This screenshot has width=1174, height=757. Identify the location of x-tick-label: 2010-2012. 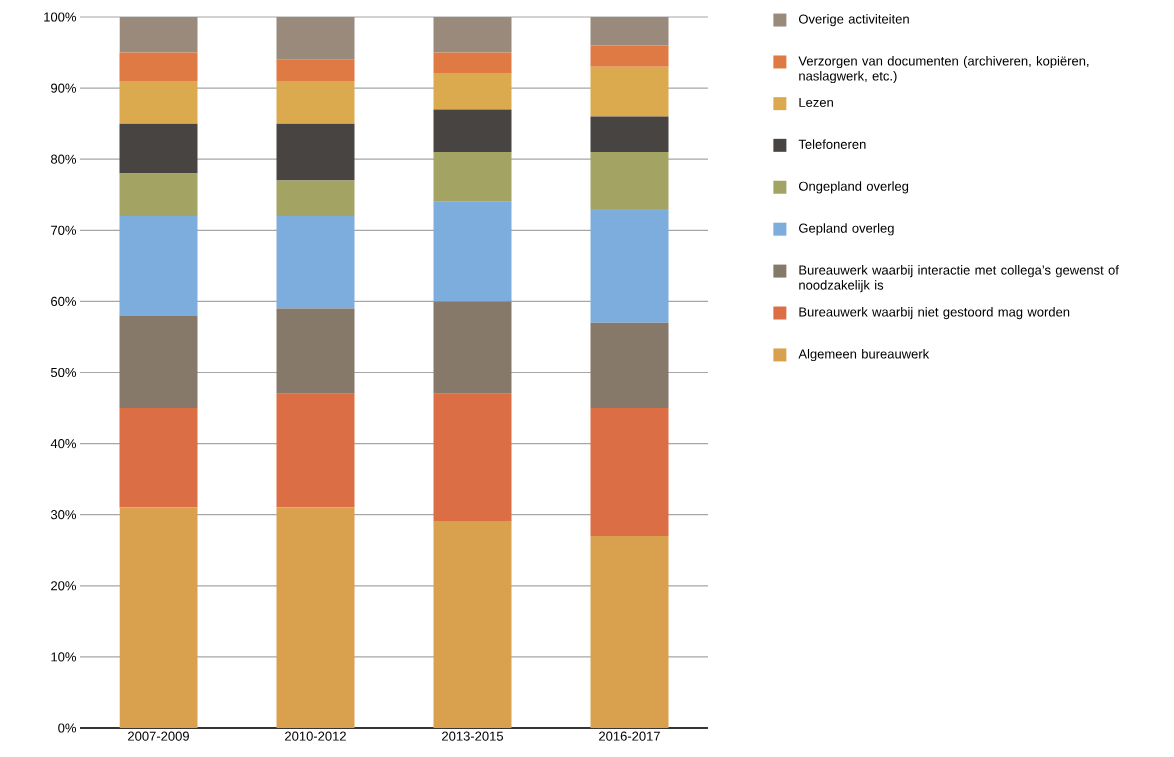
(315, 736).